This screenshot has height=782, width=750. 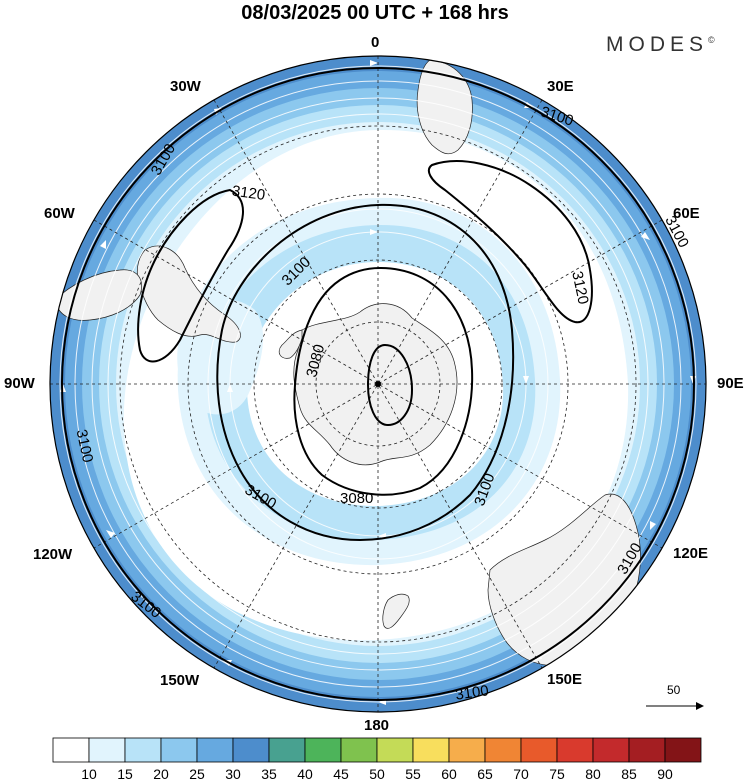 What do you see at coordinates (390, 385) in the screenshot?
I see `contour-inner-low` at bounding box center [390, 385].